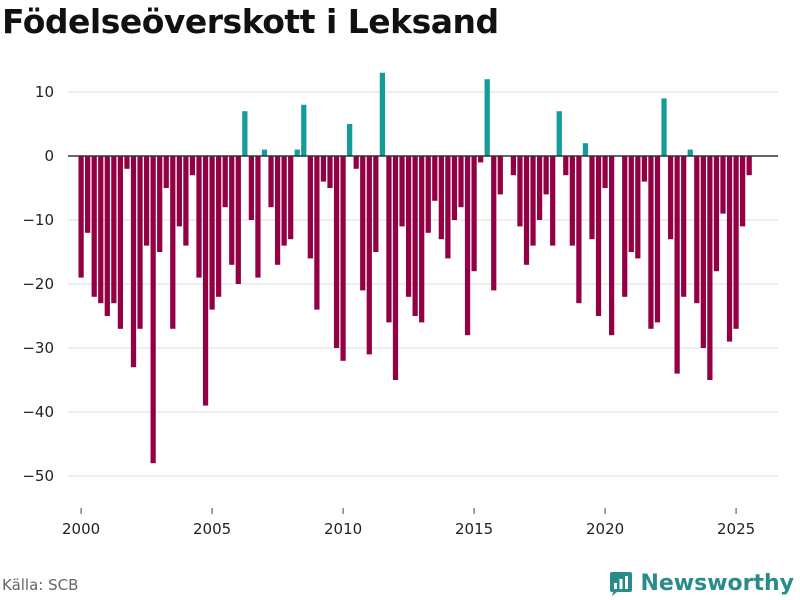 The width and height of the screenshot is (800, 600). Describe the element at coordinates (250, 21) in the screenshot. I see `chart-title: Födelseöverskott i Leksand` at that location.